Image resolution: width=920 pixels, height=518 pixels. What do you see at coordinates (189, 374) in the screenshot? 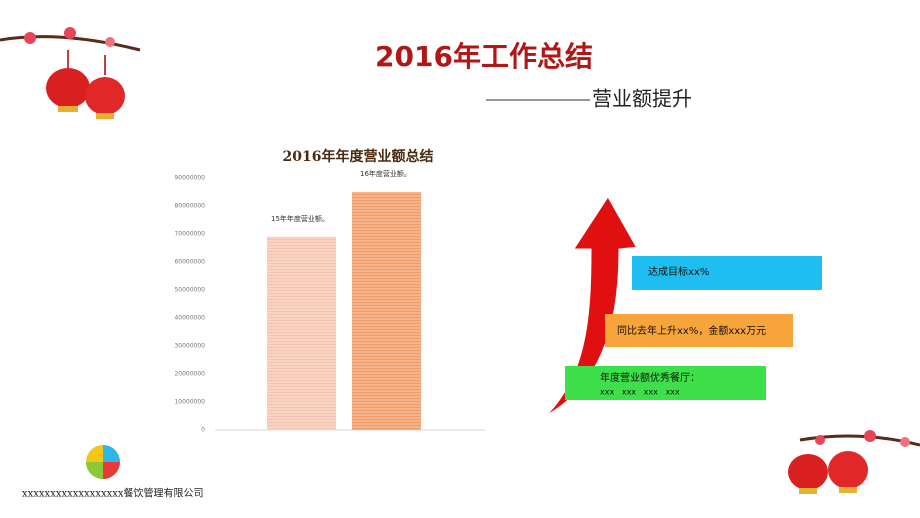
I see `y-tick-label: 20000000` at bounding box center [189, 374].